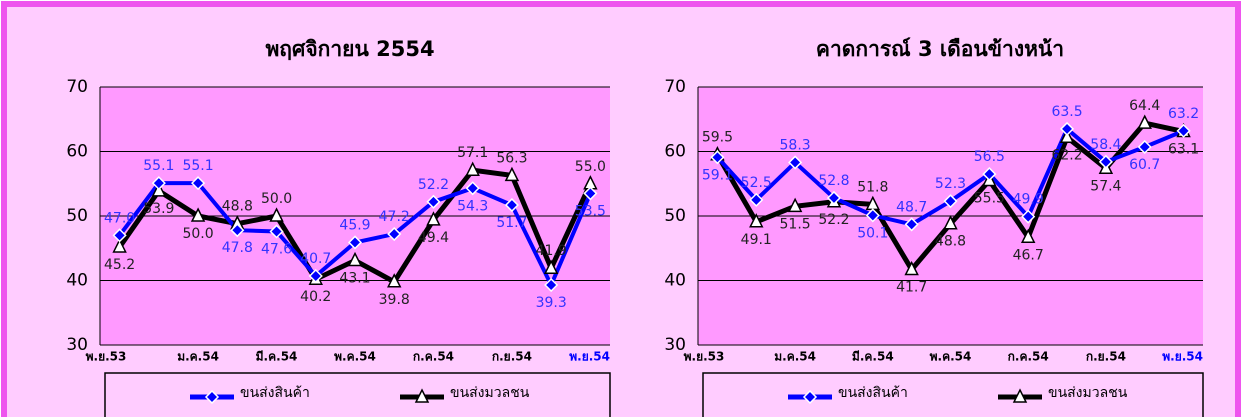 Image resolution: width=1242 pixels, height=417 pixels. Describe the element at coordinates (989, 199) in the screenshot. I see `data-label: 55.5` at that location.